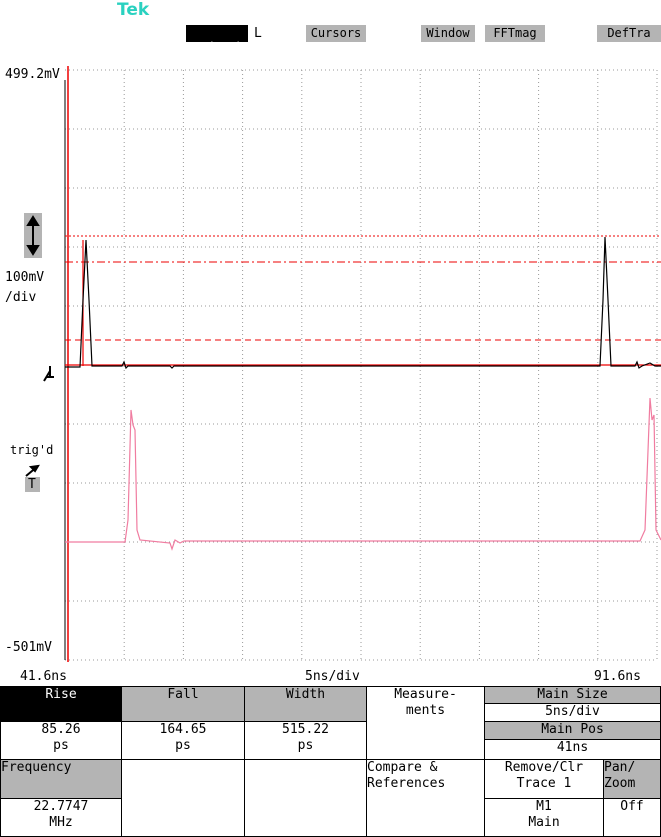 This screenshot has width=661, height=837. What do you see at coordinates (61, 694) in the screenshot?
I see `title: Rise` at bounding box center [61, 694].